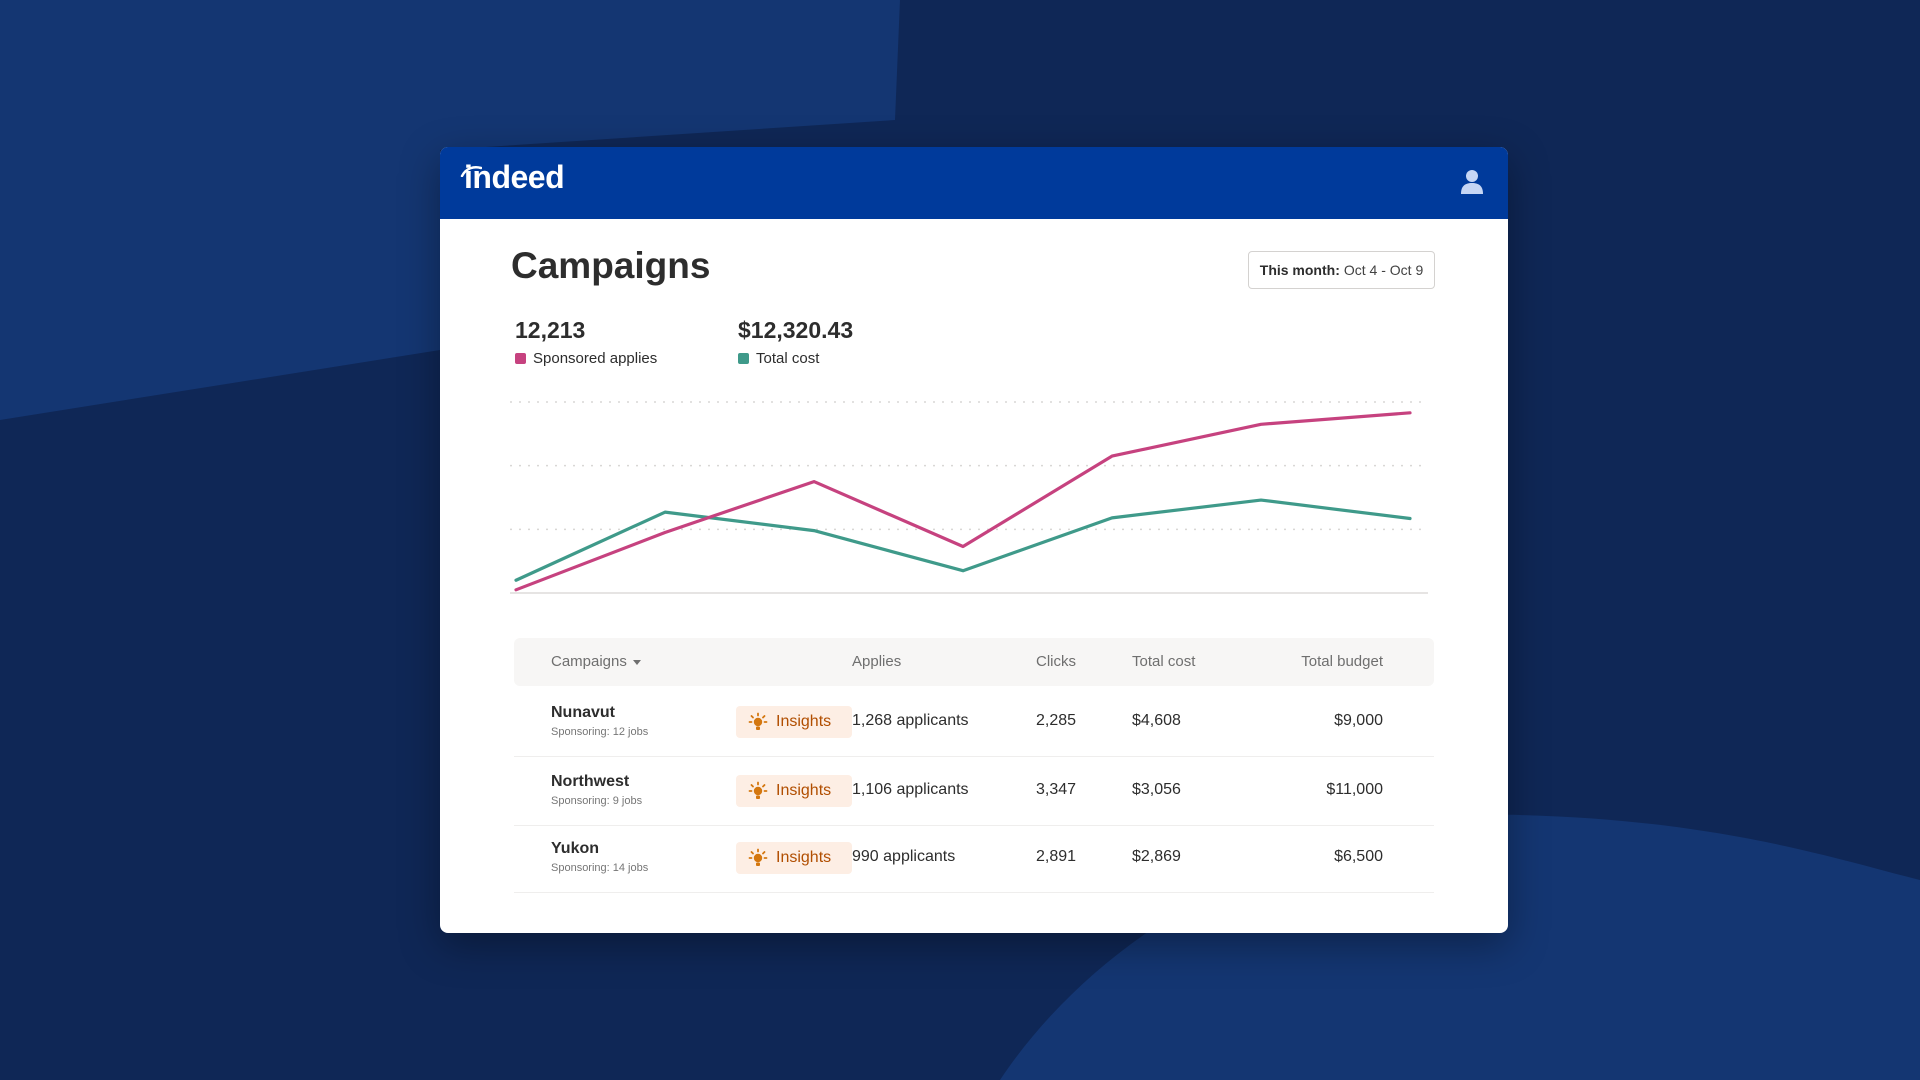 The width and height of the screenshot is (1920, 1080). Describe the element at coordinates (788, 358) in the screenshot. I see `stat-label: Total cost` at that location.